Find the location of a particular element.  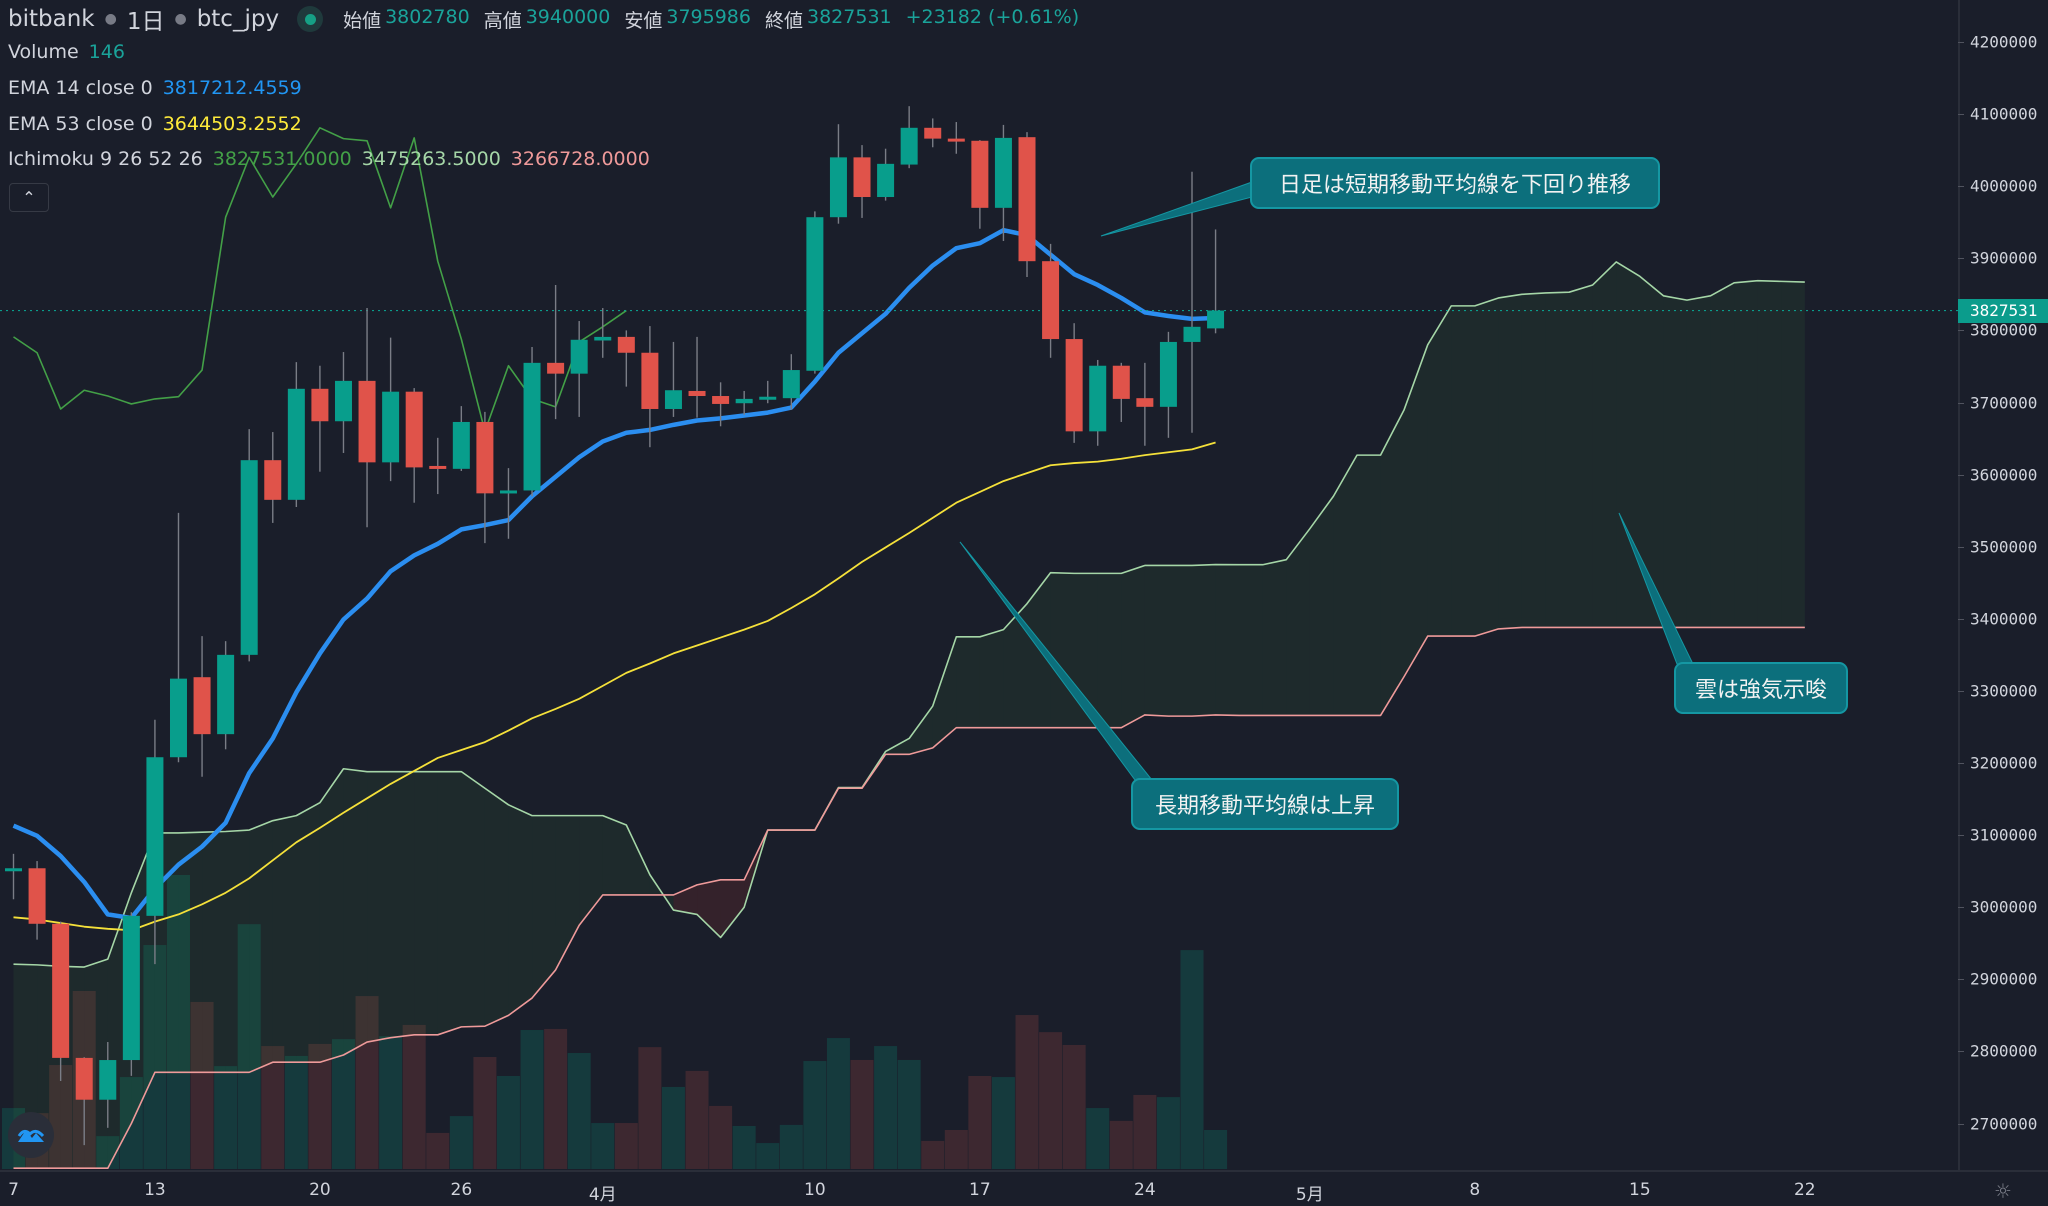

time-tick-label: 8 is located at coordinates (1475, 1190).